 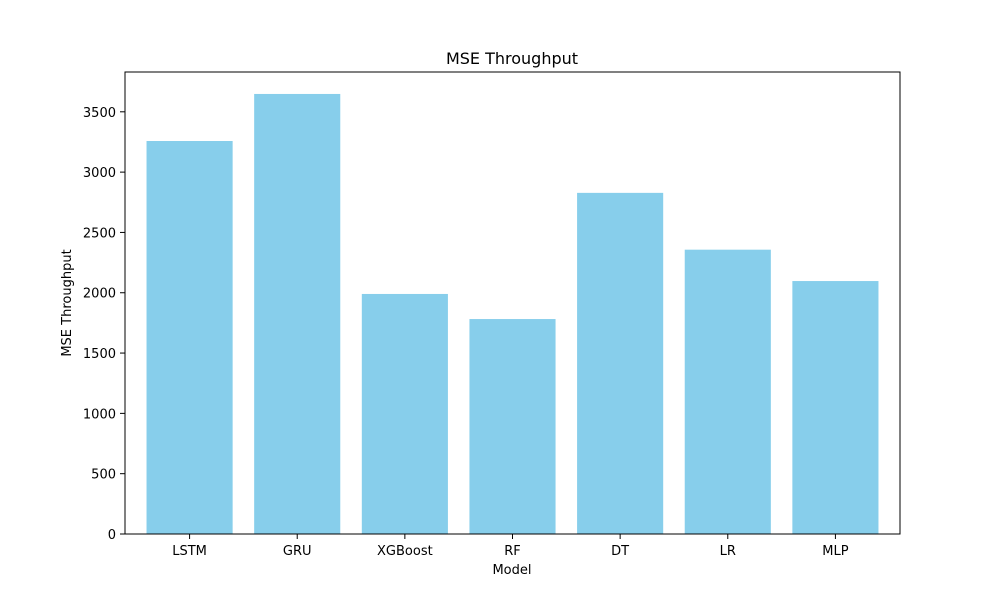 I want to click on chart-title: MSE Throughput, so click(x=512, y=58).